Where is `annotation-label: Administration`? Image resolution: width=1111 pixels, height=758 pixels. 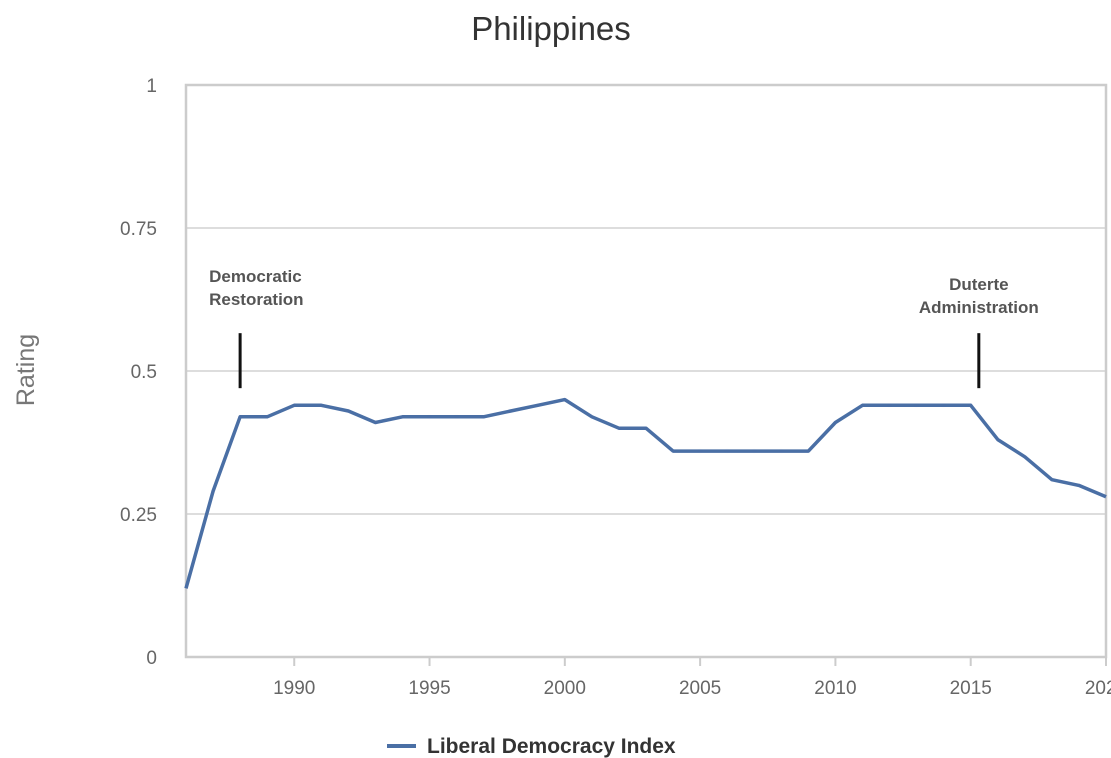 annotation-label: Administration is located at coordinates (979, 307).